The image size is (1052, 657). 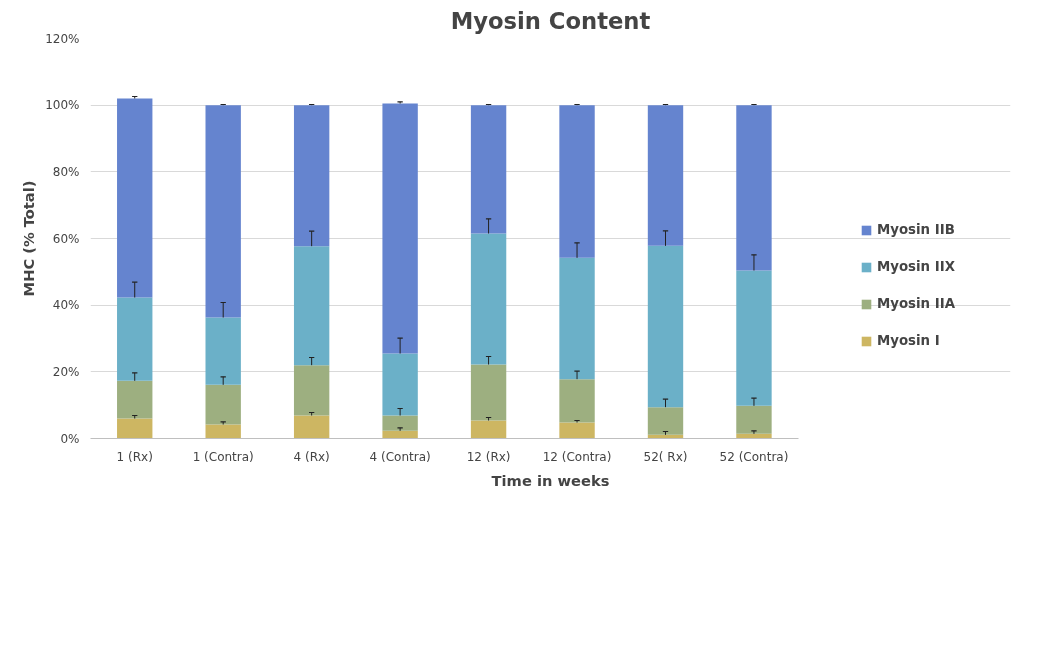 What do you see at coordinates (66, 371) in the screenshot?
I see `y-tick-label: 20%` at bounding box center [66, 371].